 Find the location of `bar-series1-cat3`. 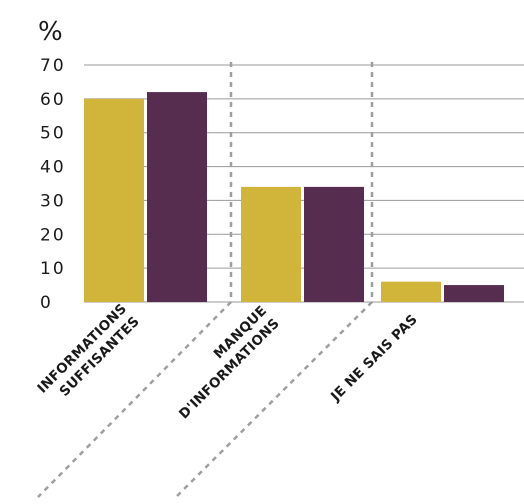

bar-series1-cat3 is located at coordinates (411, 291).